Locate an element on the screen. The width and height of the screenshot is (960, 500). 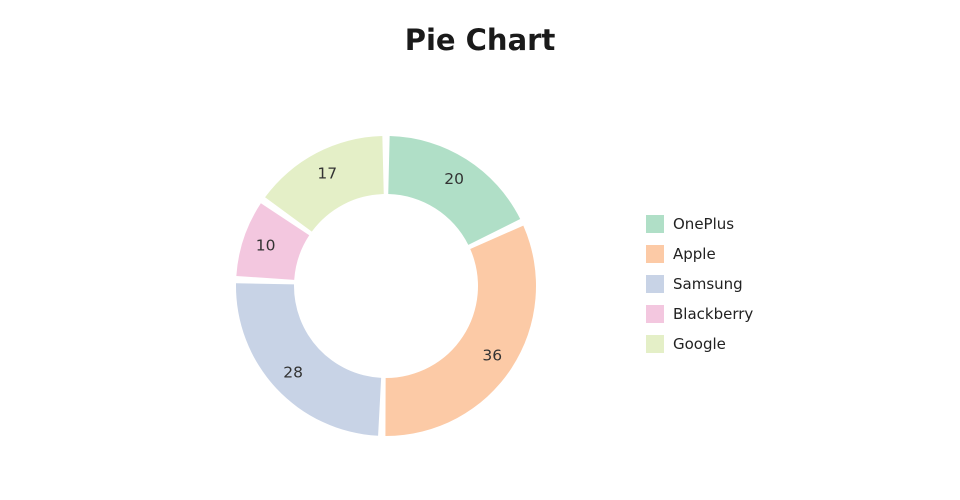
legend-label-oneplus: OnePlus is located at coordinates (704, 224).